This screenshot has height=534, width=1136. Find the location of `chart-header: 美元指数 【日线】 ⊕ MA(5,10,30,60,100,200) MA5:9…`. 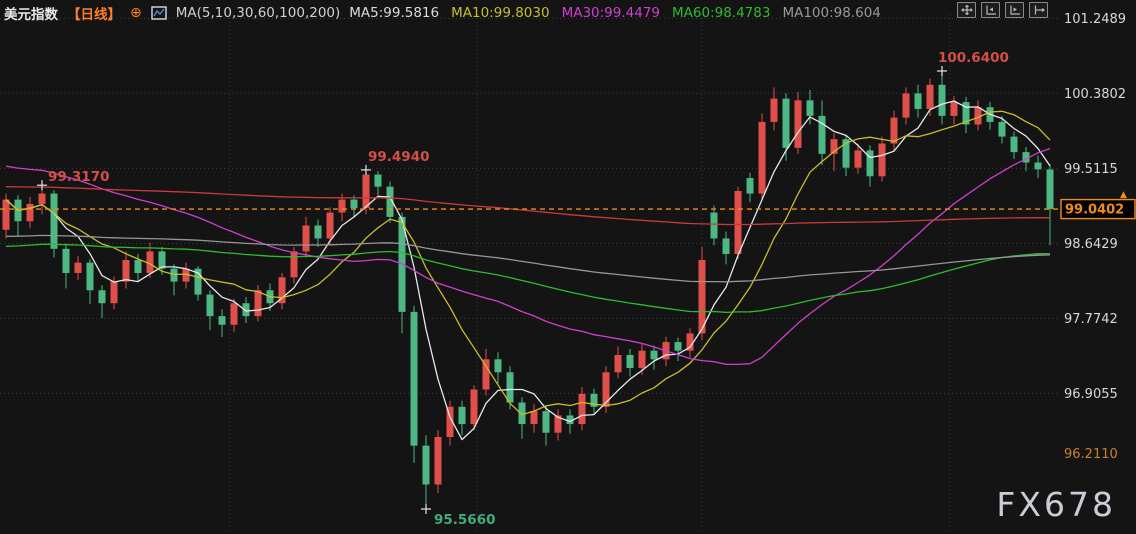

chart-header: 美元指数 【日线】 ⊕ MA(5,10,30,60,100,200) MA5:9… is located at coordinates (442, 13).